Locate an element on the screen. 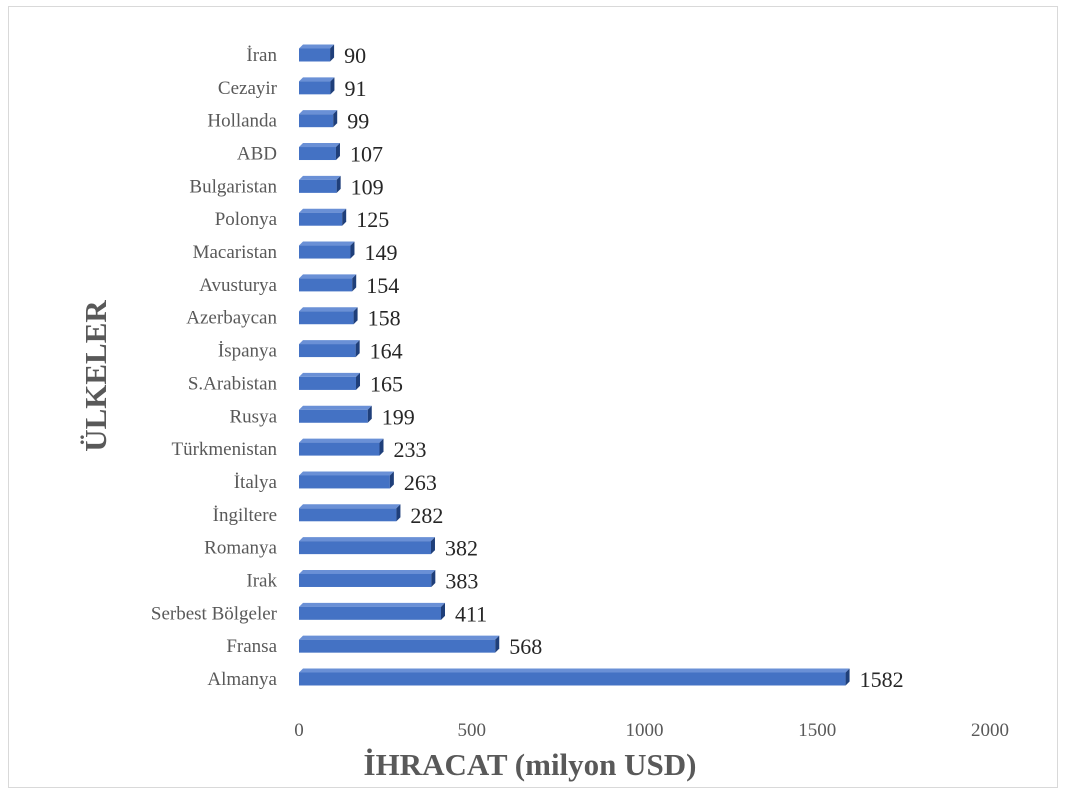  category-label: Irak is located at coordinates (261, 580).